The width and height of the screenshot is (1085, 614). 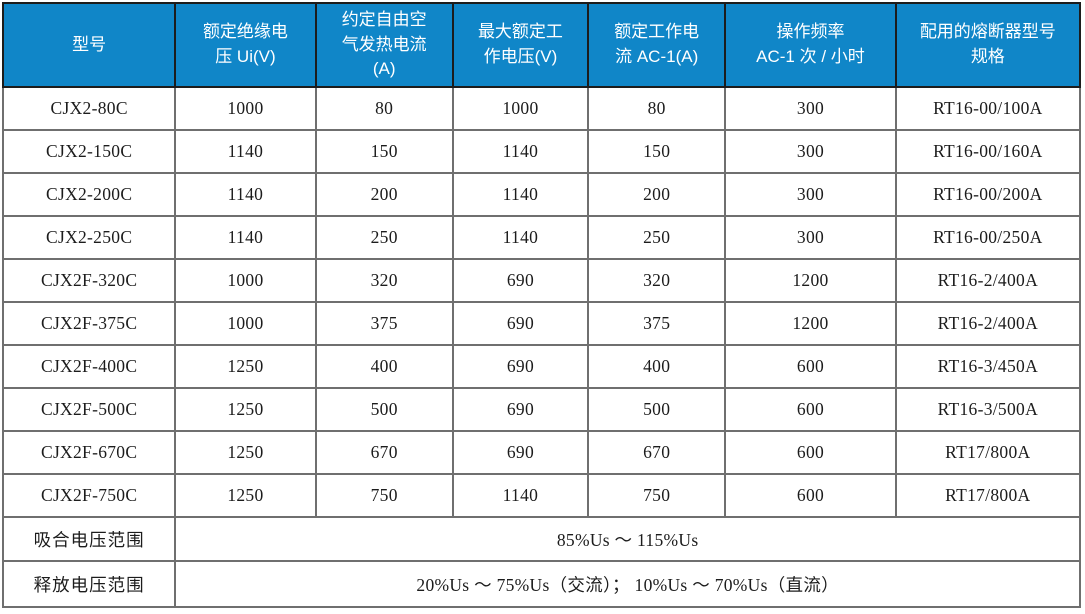 What do you see at coordinates (89, 452) in the screenshot?
I see `cell-model: CJX2F-670C` at bounding box center [89, 452].